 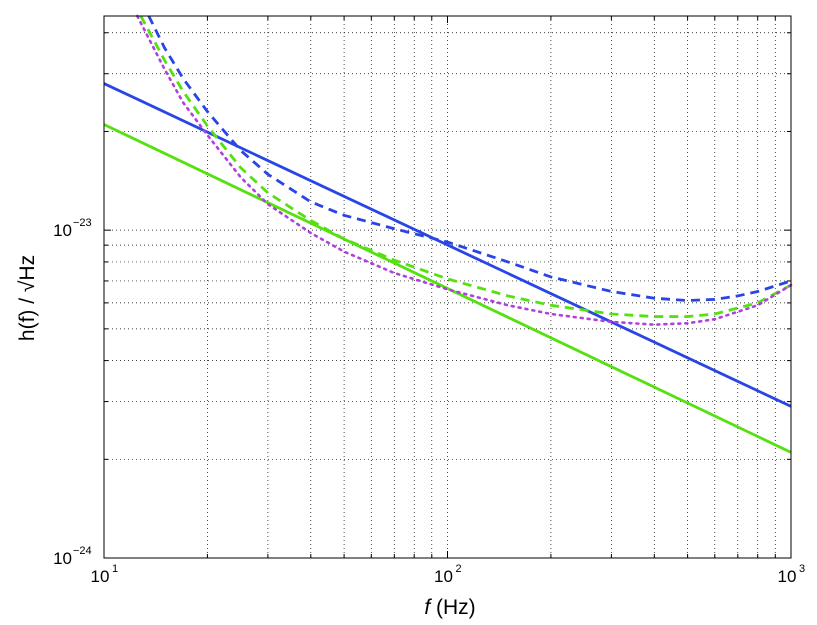 I want to click on y-axis-label: h(f) / √Hz, so click(x=27, y=298).